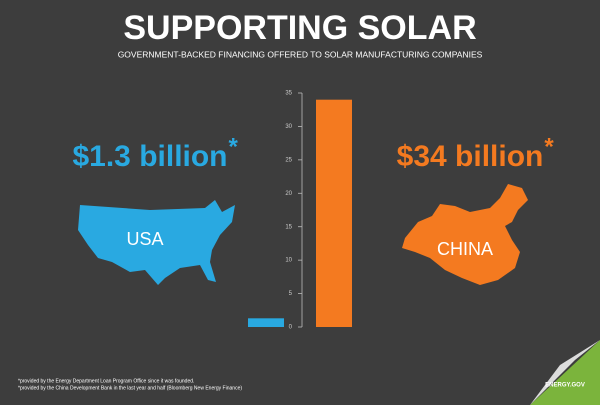  I want to click on y-tick-label: 30, so click(288, 127).